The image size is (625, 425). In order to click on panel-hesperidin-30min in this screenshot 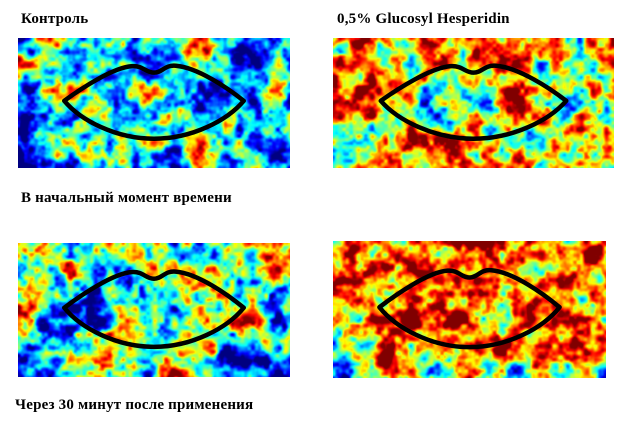, I will do `click(469, 309)`.